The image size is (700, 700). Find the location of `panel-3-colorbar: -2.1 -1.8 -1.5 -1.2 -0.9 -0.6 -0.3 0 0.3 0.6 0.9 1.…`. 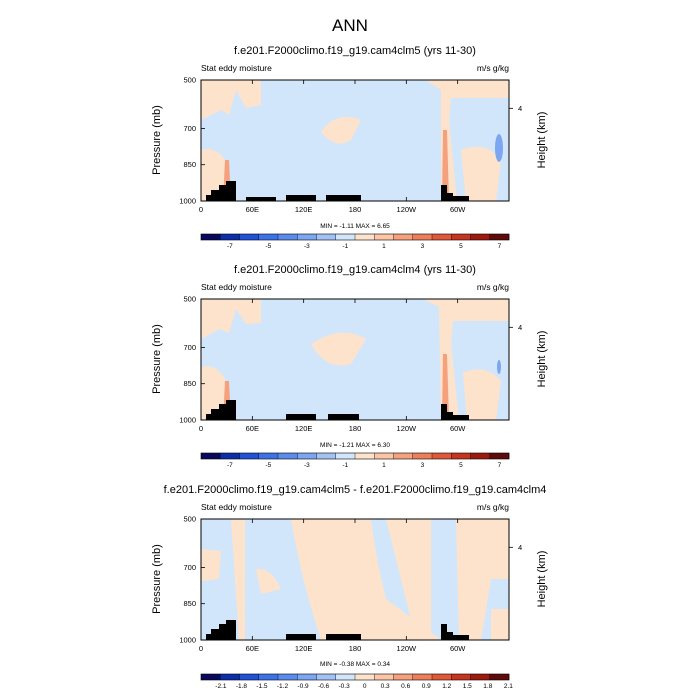

panel-3-colorbar: -2.1 -1.8 -1.5 -1.2 -0.9 -0.6 -0.3 0 0.3 0.6 0.9 1.… is located at coordinates (356, 681).